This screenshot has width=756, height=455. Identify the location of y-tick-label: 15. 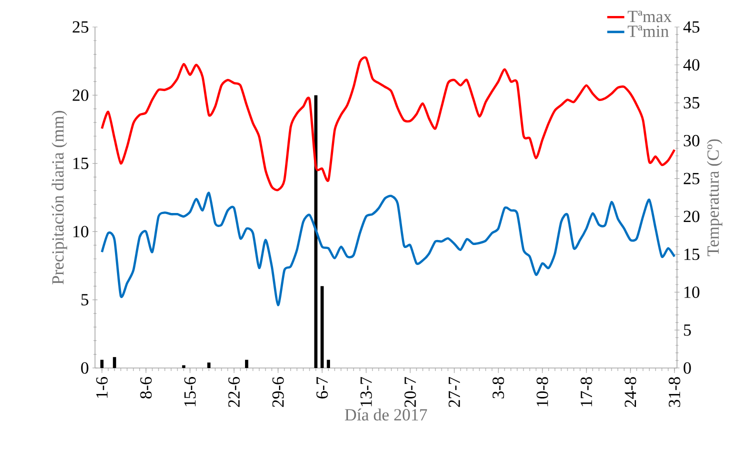
(80, 164).